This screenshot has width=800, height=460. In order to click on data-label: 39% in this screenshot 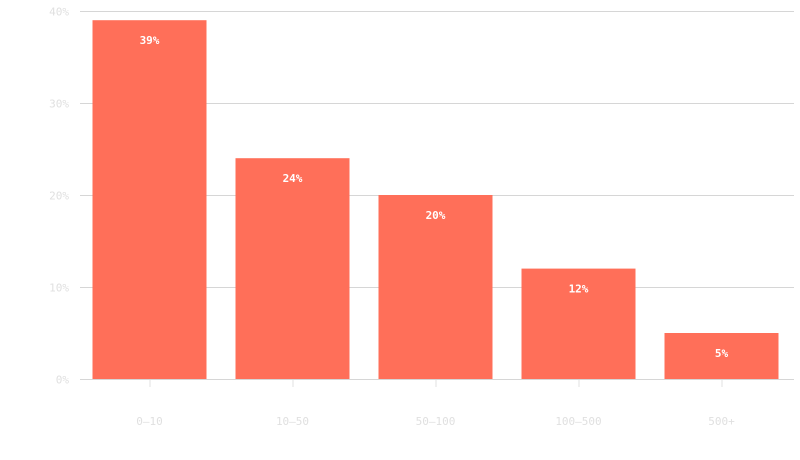, I will do `click(150, 40)`.